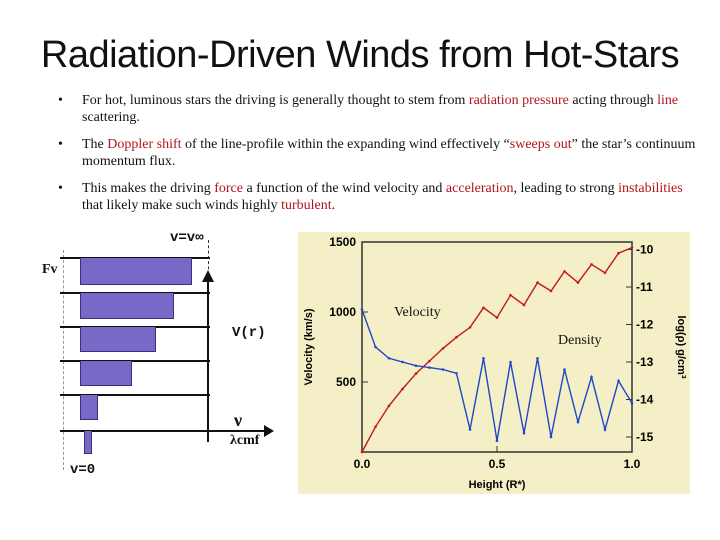  Describe the element at coordinates (208, 260) in the screenshot. I see `vinf-dashed-line` at that location.